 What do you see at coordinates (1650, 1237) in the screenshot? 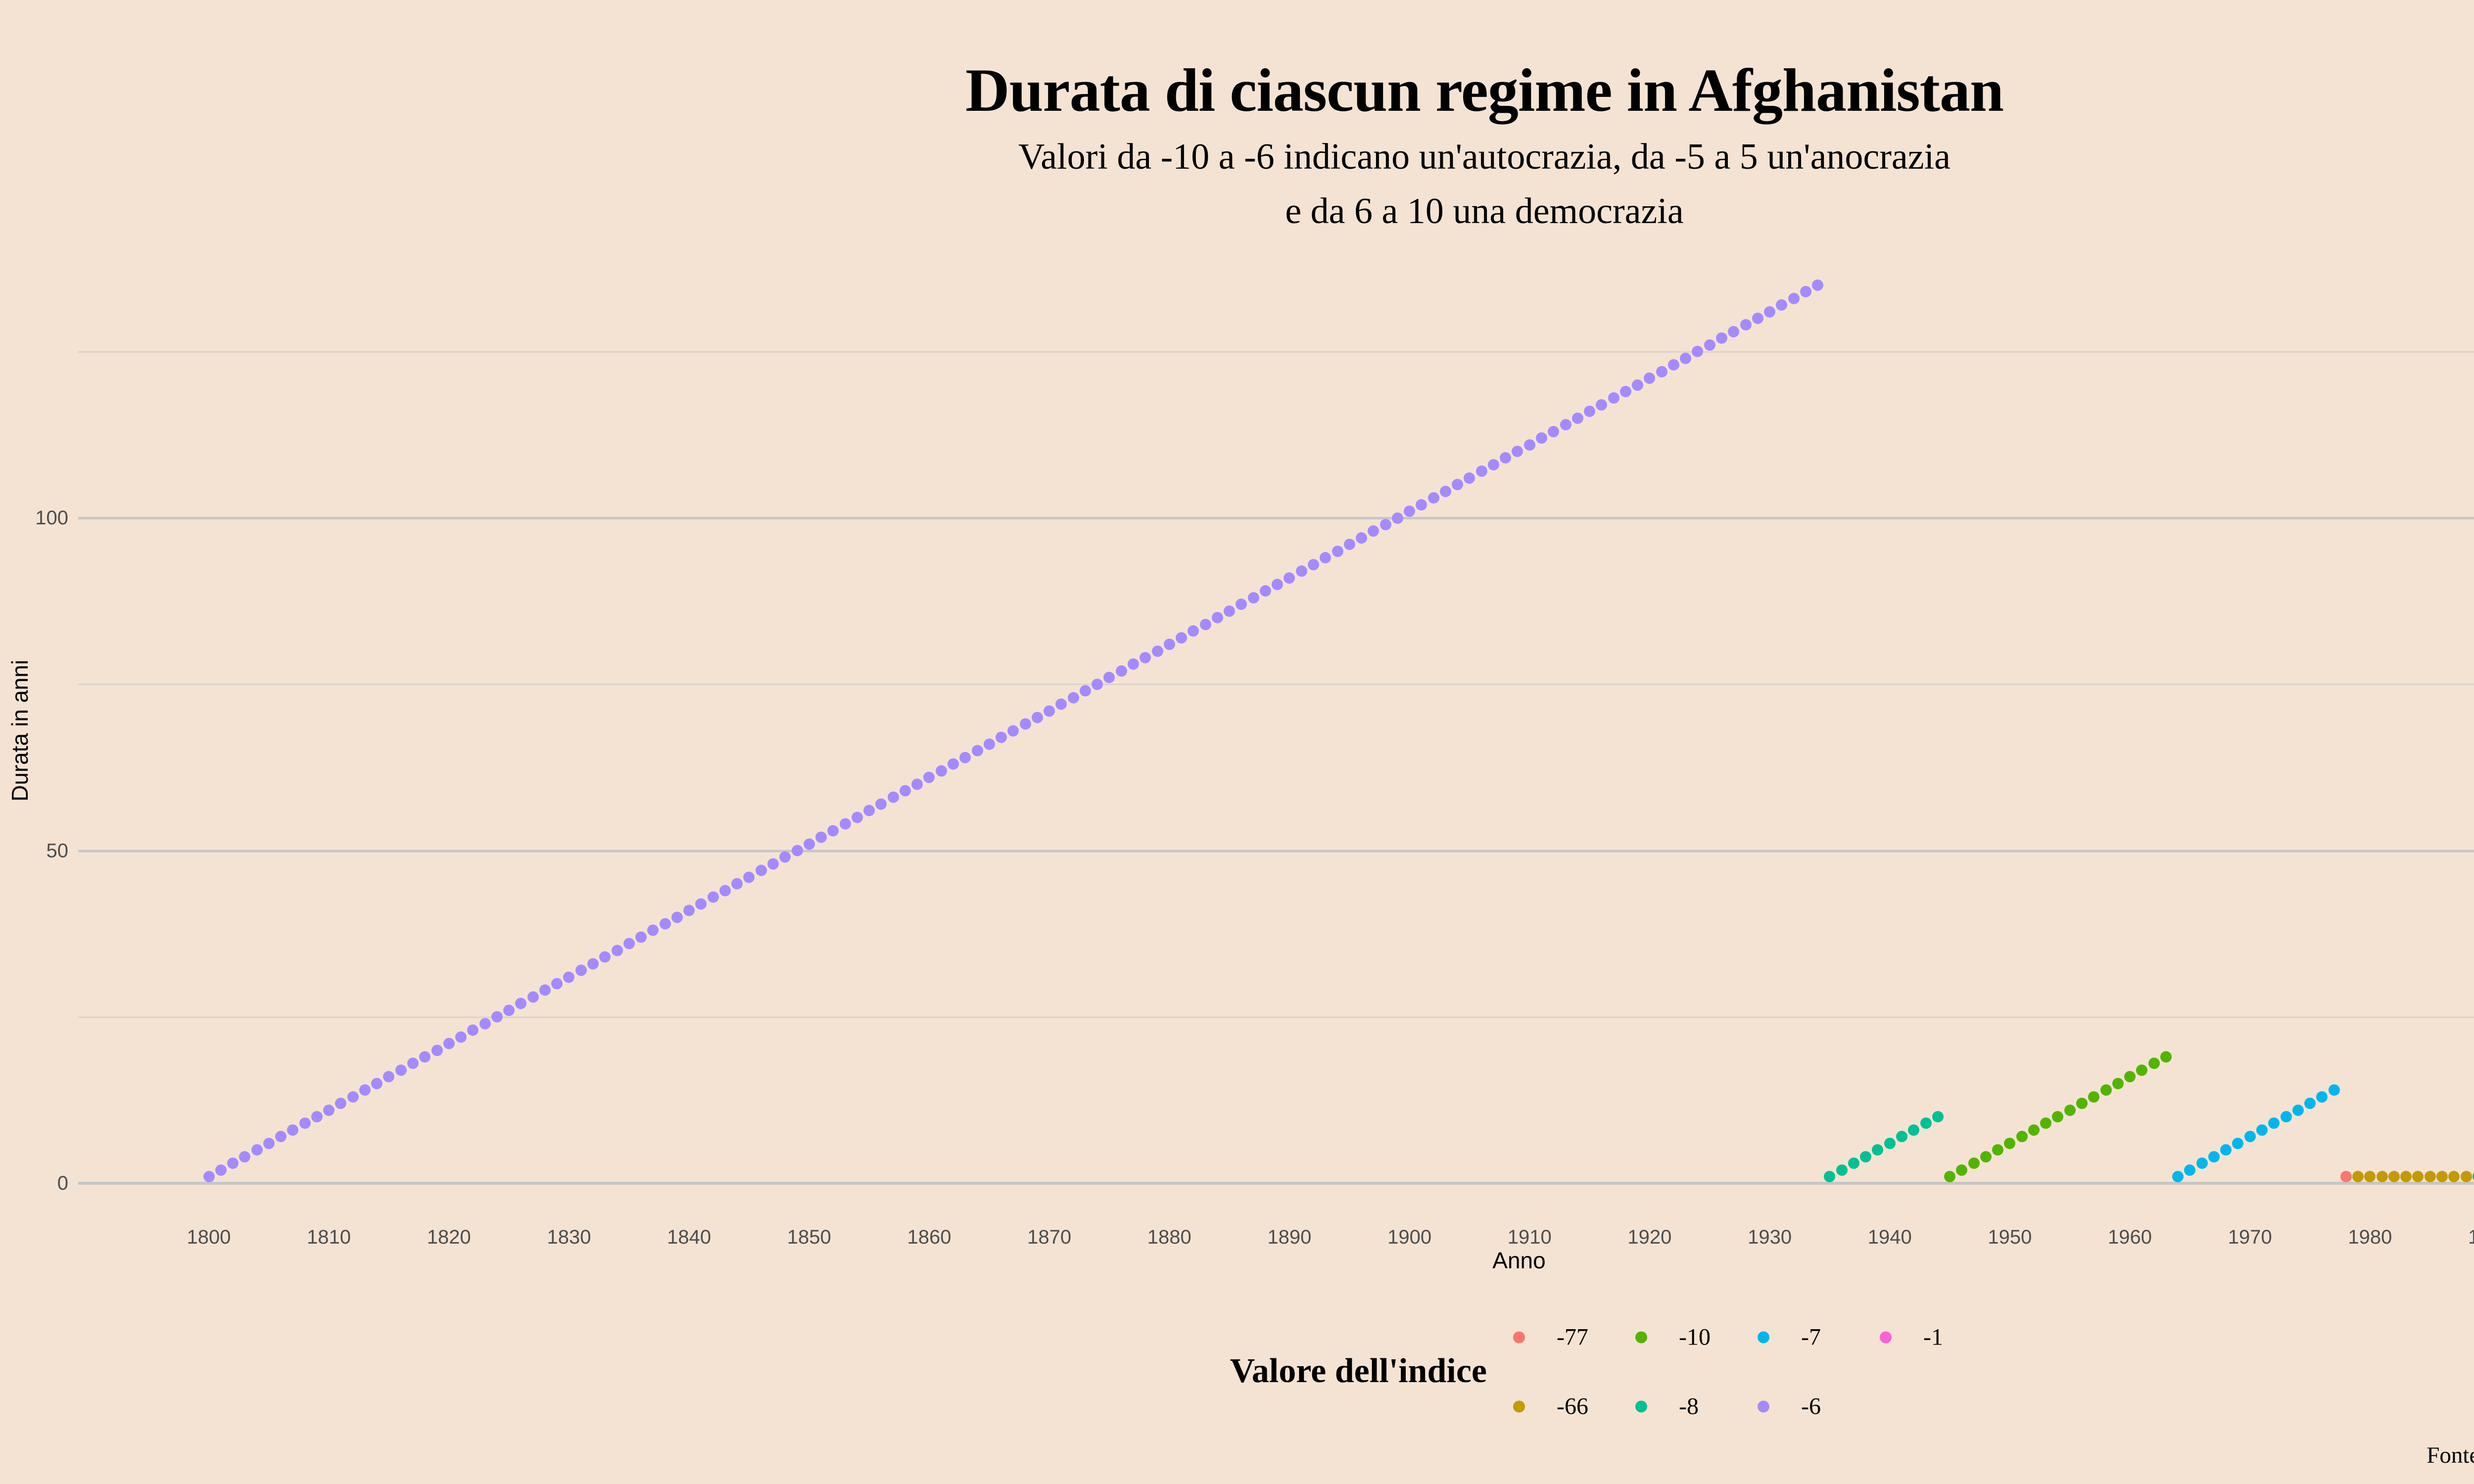
I see `x-axis-tick-label: 1920` at bounding box center [1650, 1237].